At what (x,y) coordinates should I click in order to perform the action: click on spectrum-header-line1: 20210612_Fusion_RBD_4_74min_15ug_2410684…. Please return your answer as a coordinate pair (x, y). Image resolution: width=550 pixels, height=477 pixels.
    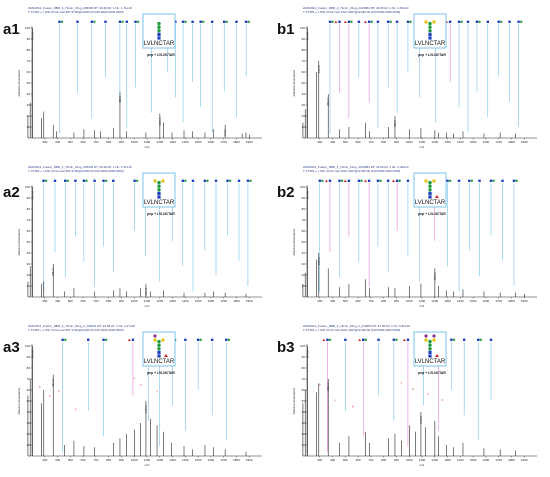
    Looking at the image, I should click on (356, 167).